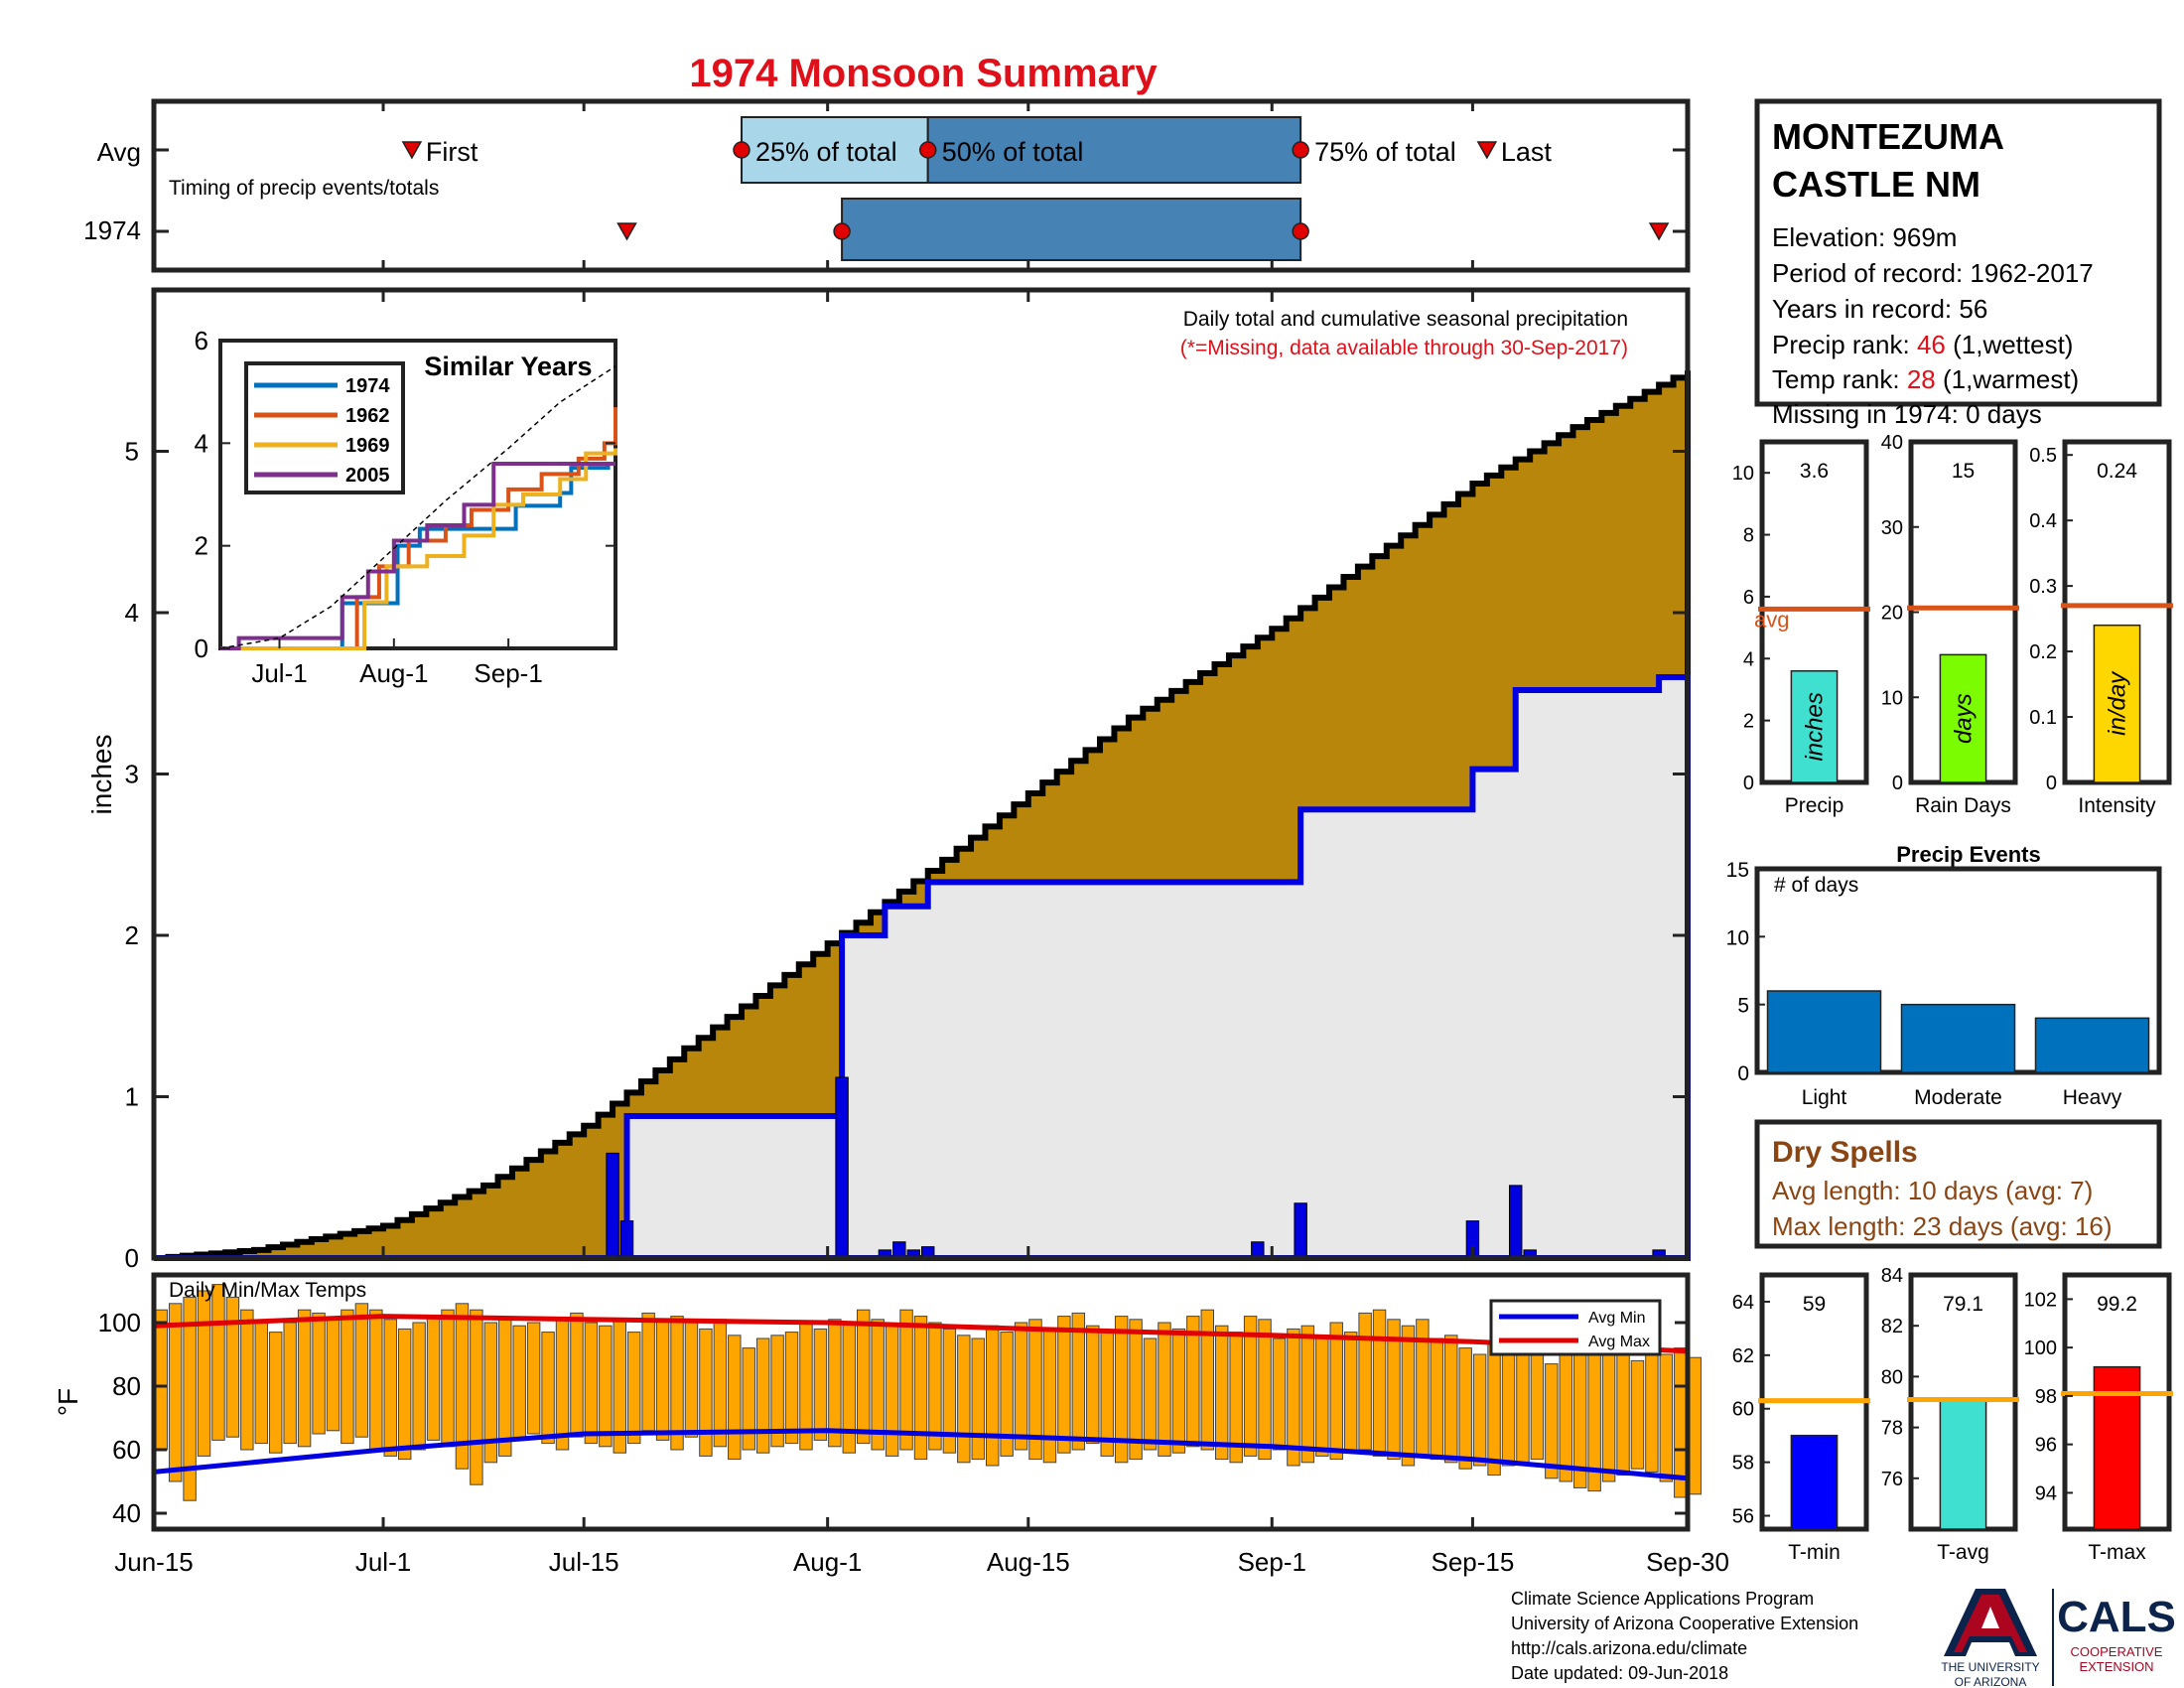  Describe the element at coordinates (1737, 870) in the screenshot. I see `events-y-tick-label: 15` at that location.